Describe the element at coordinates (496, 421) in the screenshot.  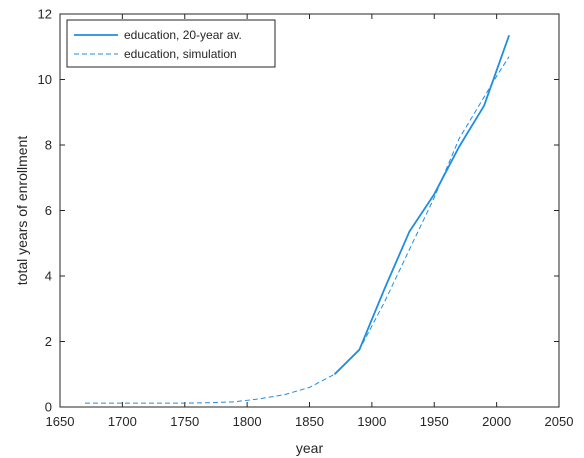
I see `x-tick-label: 2000` at that location.